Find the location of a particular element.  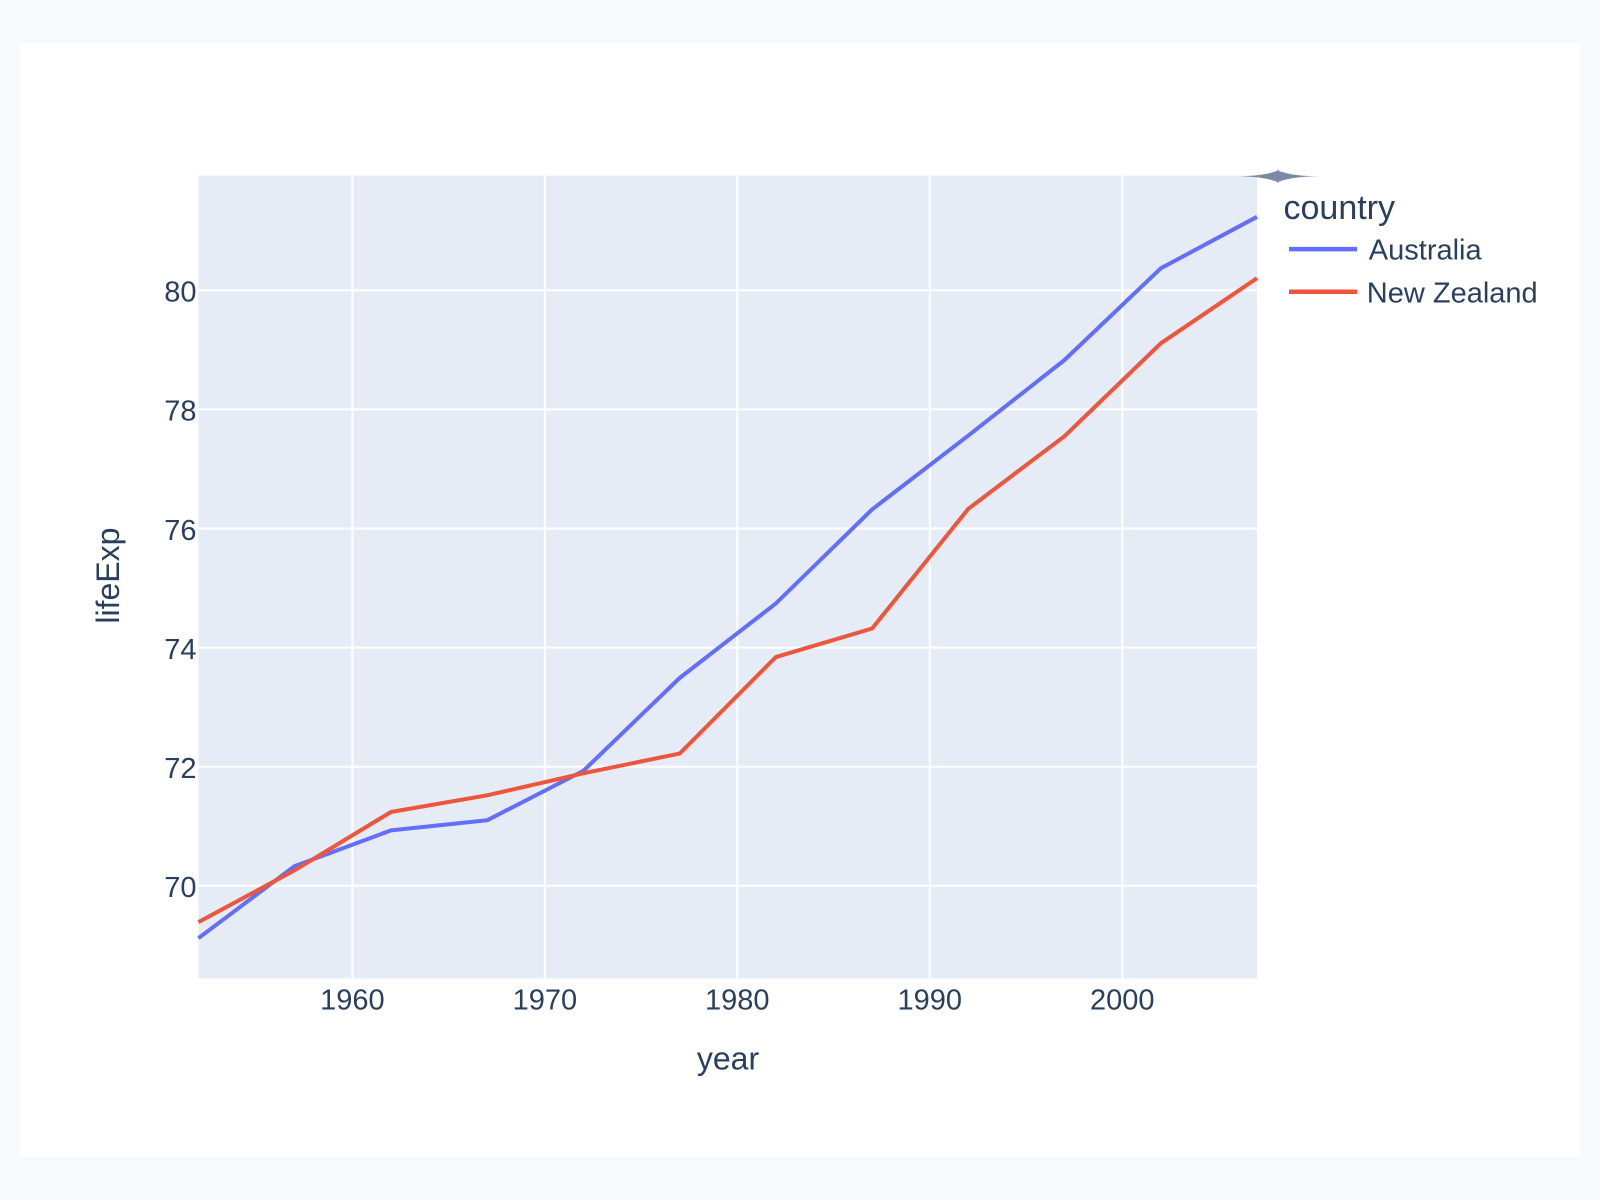

svg-text: 70 is located at coordinates (180, 888).